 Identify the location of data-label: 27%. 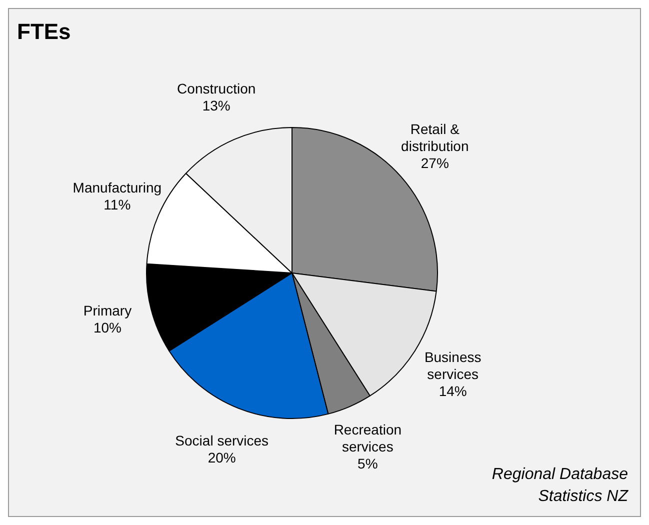
(434, 162).